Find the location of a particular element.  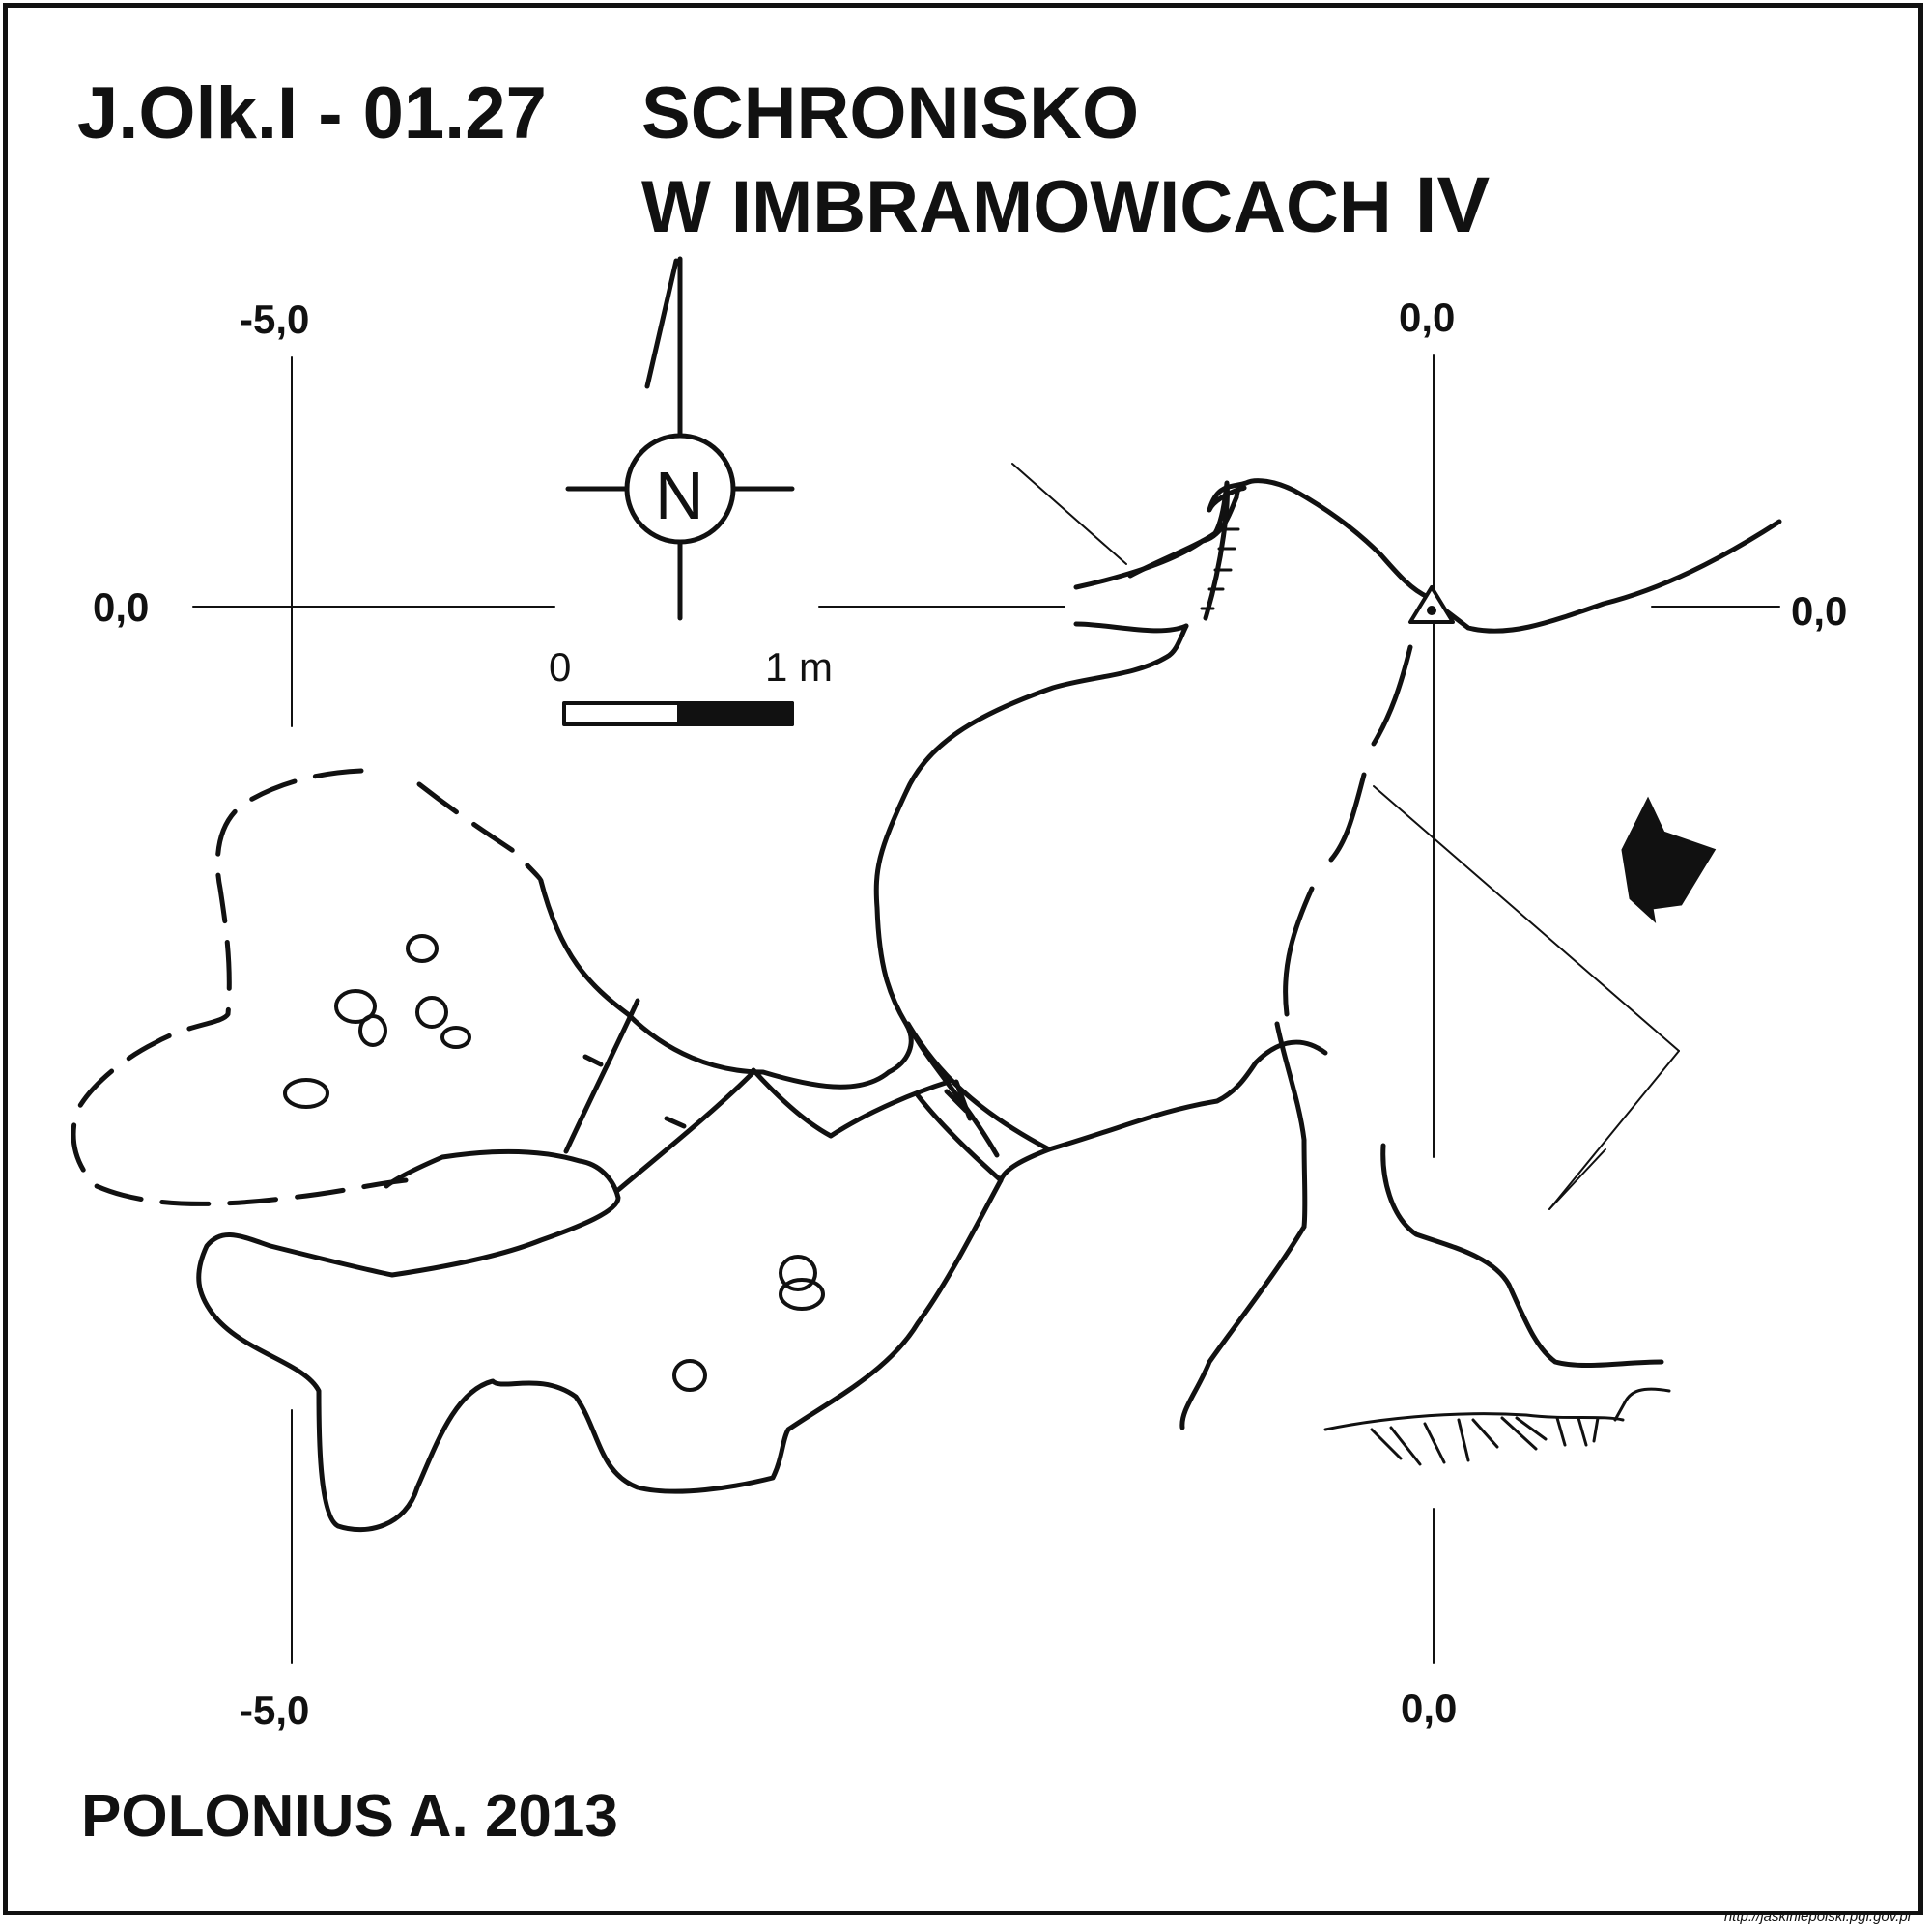

grid-label-bottom-right: 0,0 is located at coordinates (1429, 1708).